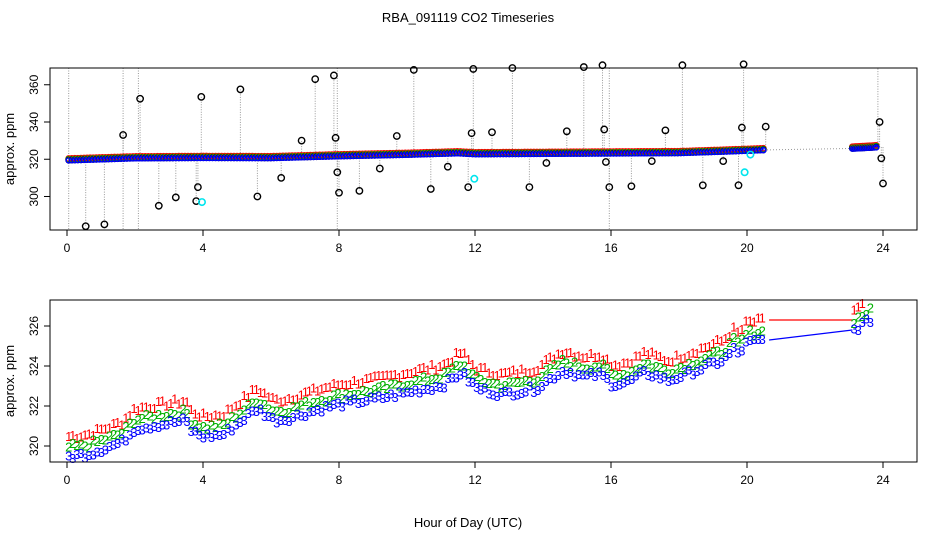  What do you see at coordinates (34, 326) in the screenshot?
I see `bot-y-tick-label: 326` at bounding box center [34, 326].